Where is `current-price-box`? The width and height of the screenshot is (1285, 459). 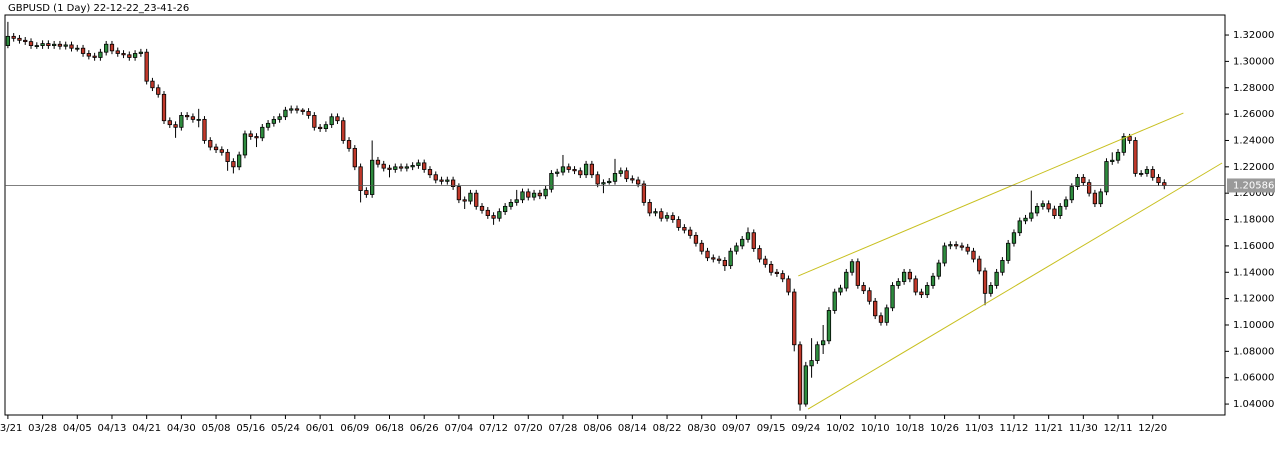
current-price-box is located at coordinates (1251, 185).